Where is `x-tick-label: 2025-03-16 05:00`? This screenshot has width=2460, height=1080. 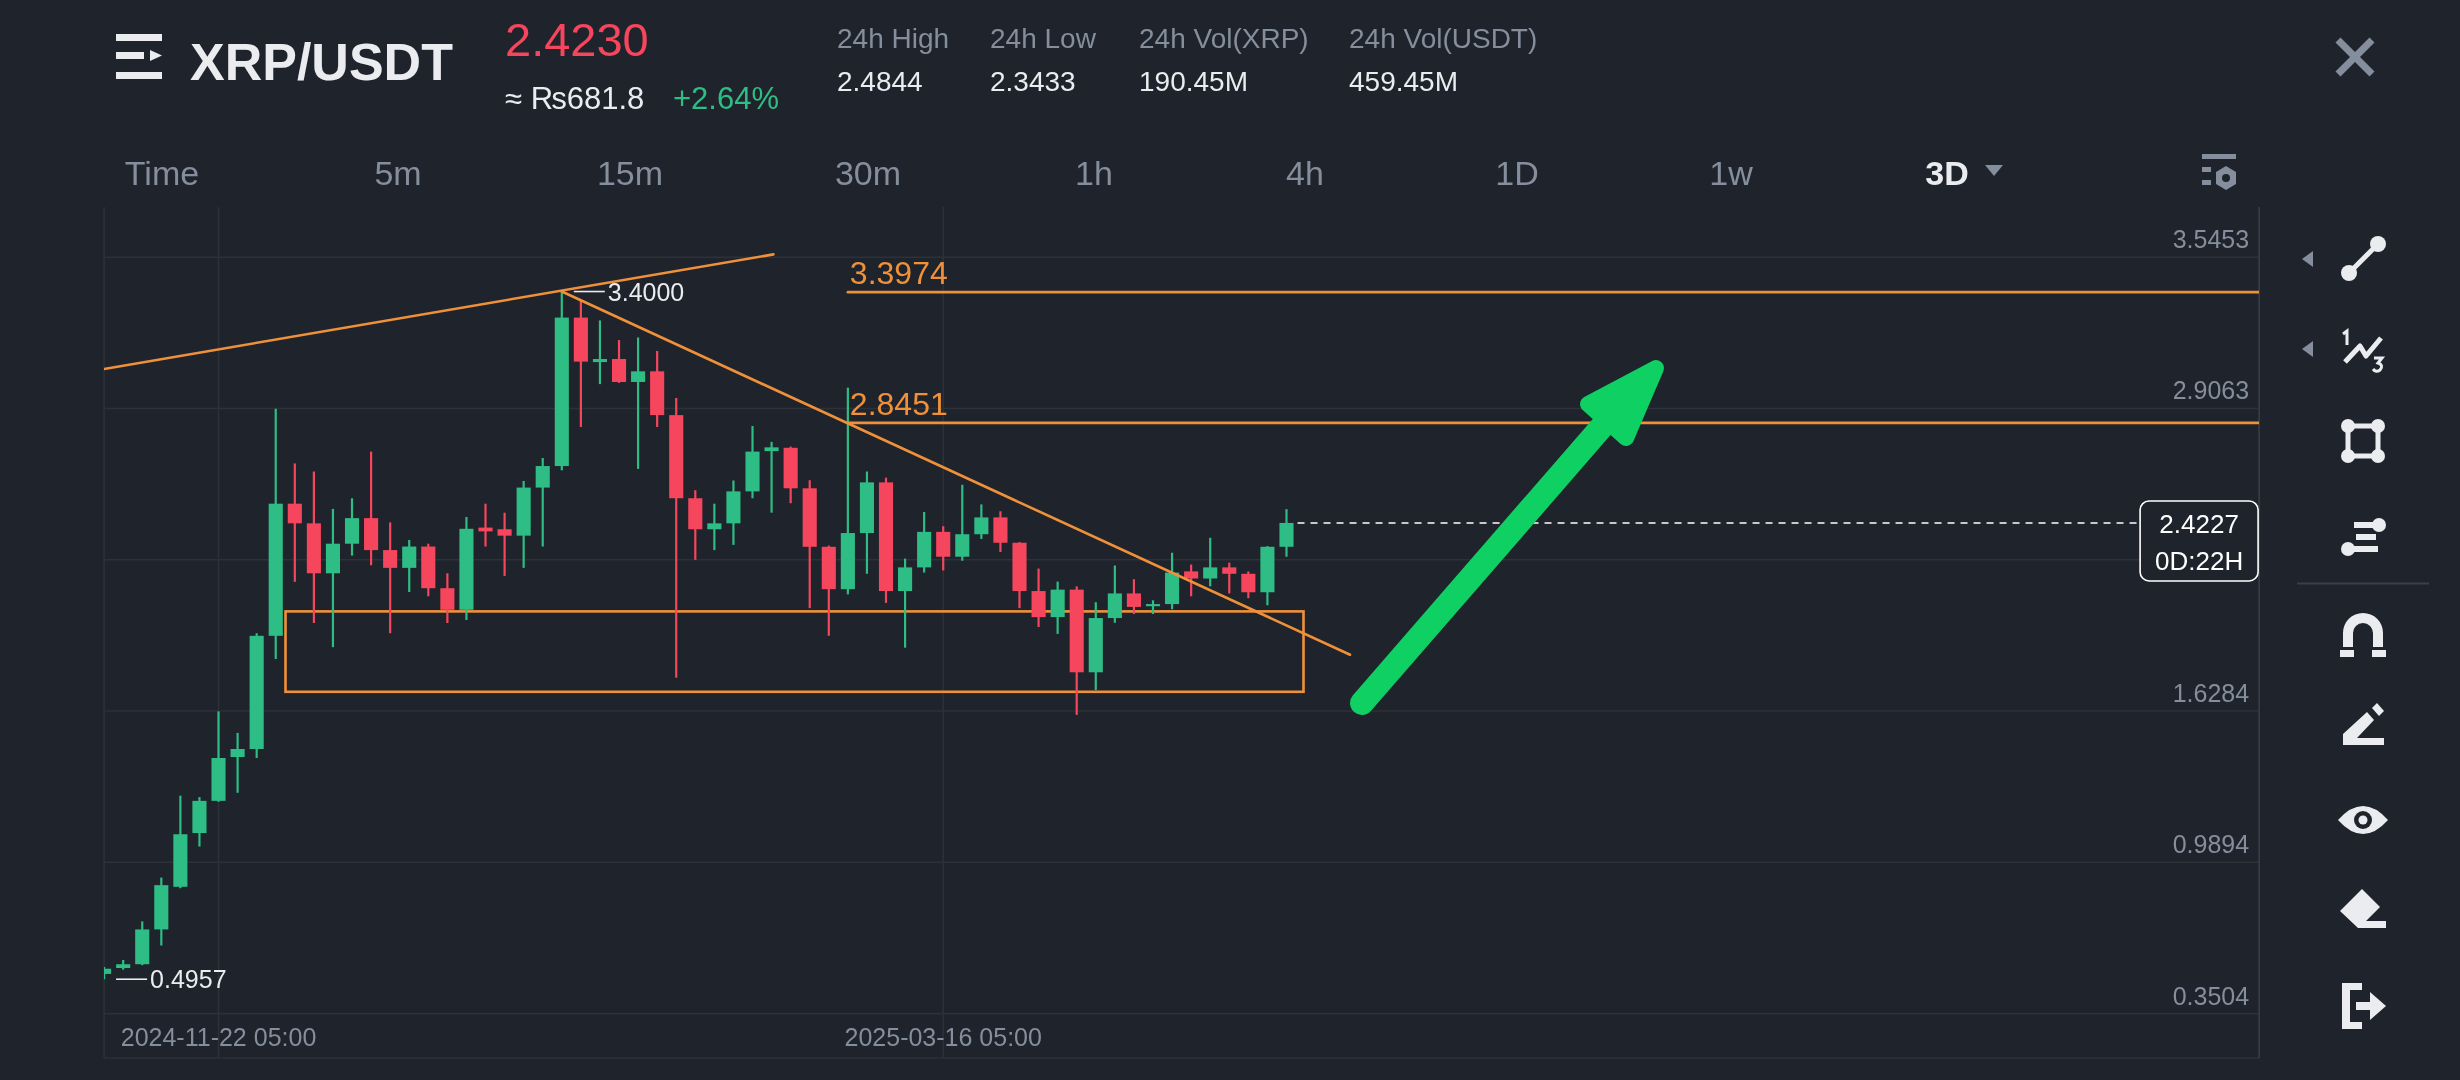 x-tick-label: 2025-03-16 05:00 is located at coordinates (943, 1037).